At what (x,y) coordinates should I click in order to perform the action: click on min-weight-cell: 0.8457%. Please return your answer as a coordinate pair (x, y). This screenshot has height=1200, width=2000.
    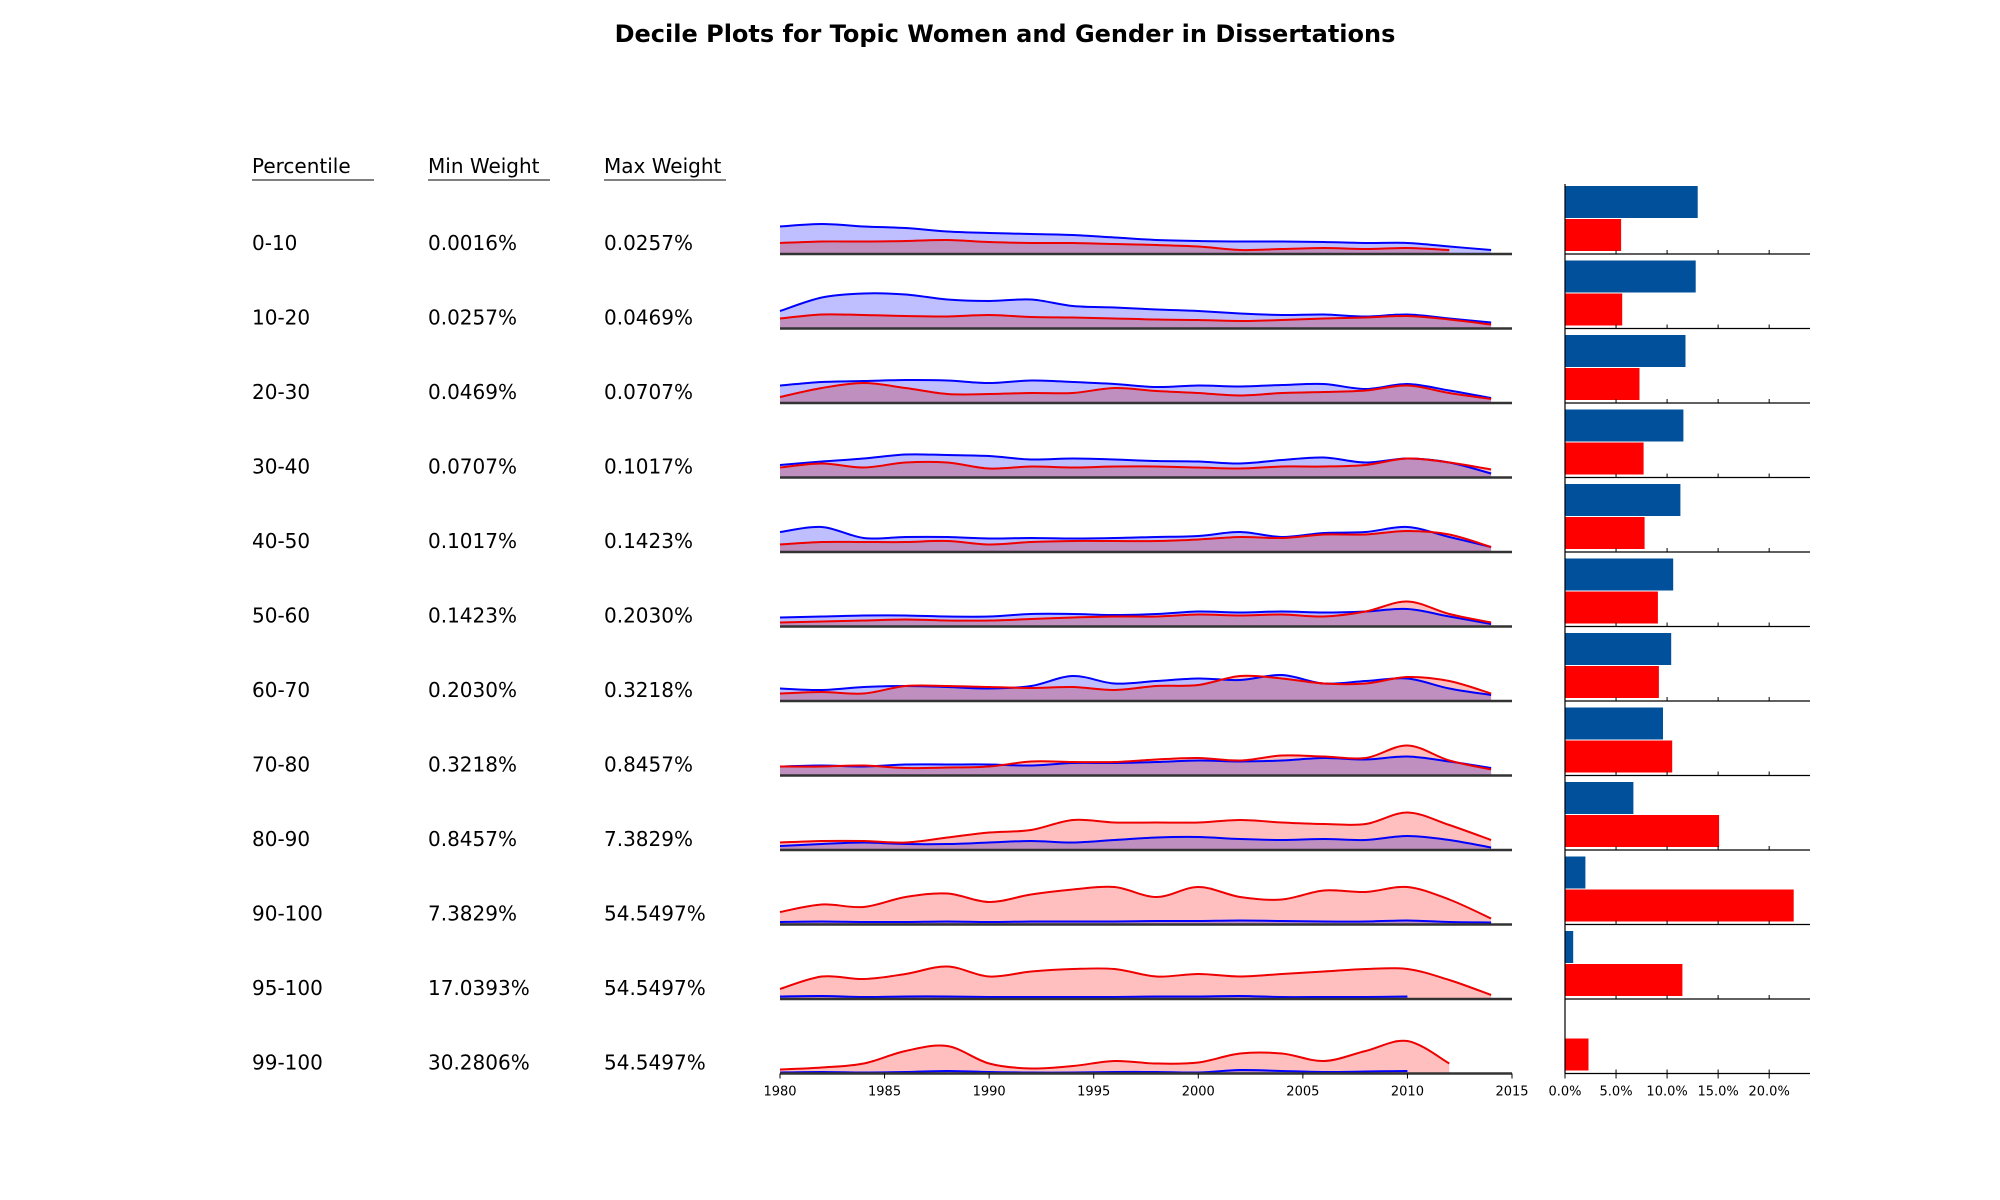
    Looking at the image, I should click on (472, 839).